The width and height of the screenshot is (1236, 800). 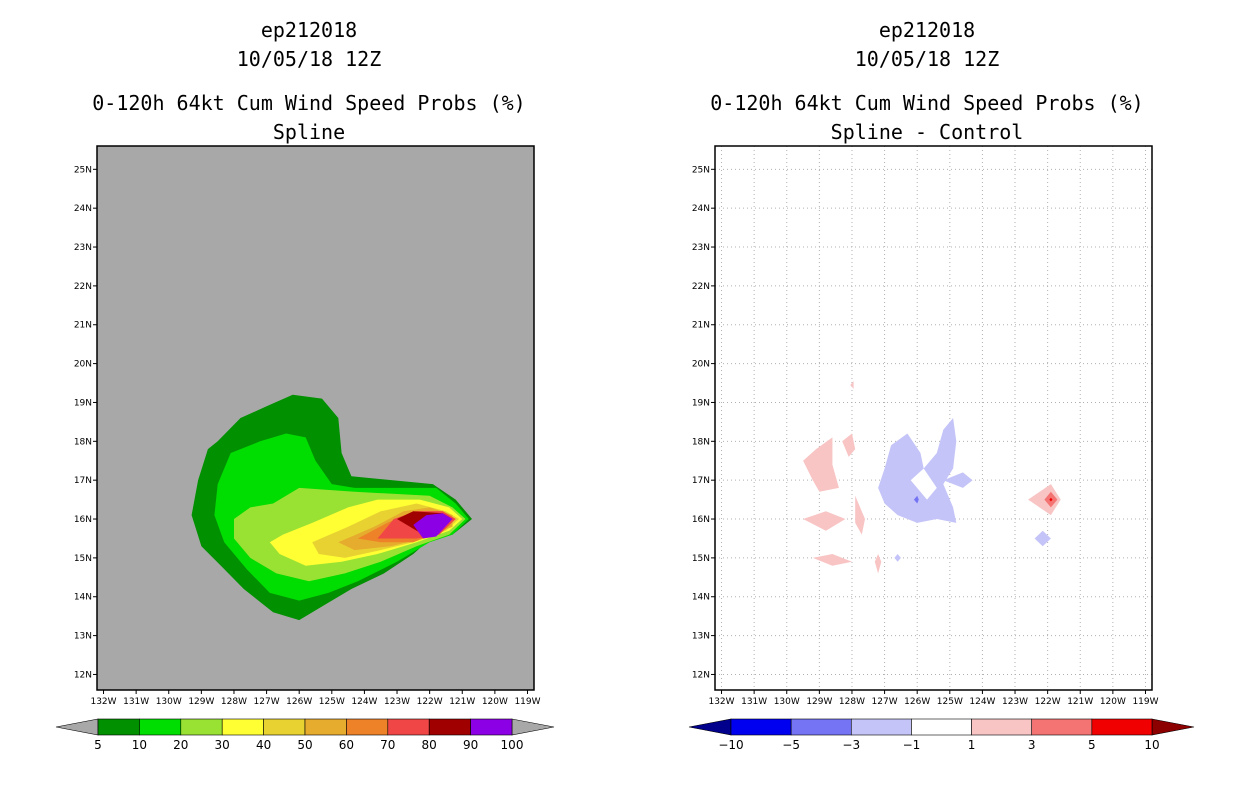 What do you see at coordinates (98, 745) in the screenshot?
I see `left-colorbar-label: 5` at bounding box center [98, 745].